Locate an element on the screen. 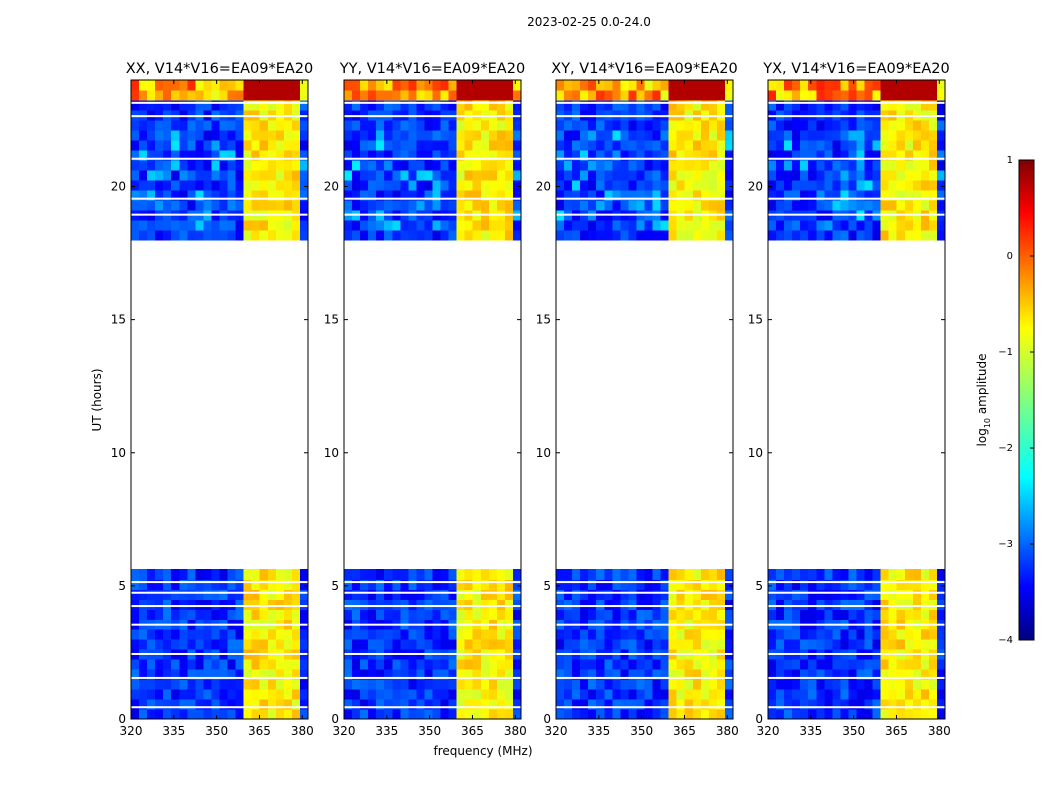  colorbar-tick-label: 0 is located at coordinates (1010, 256).